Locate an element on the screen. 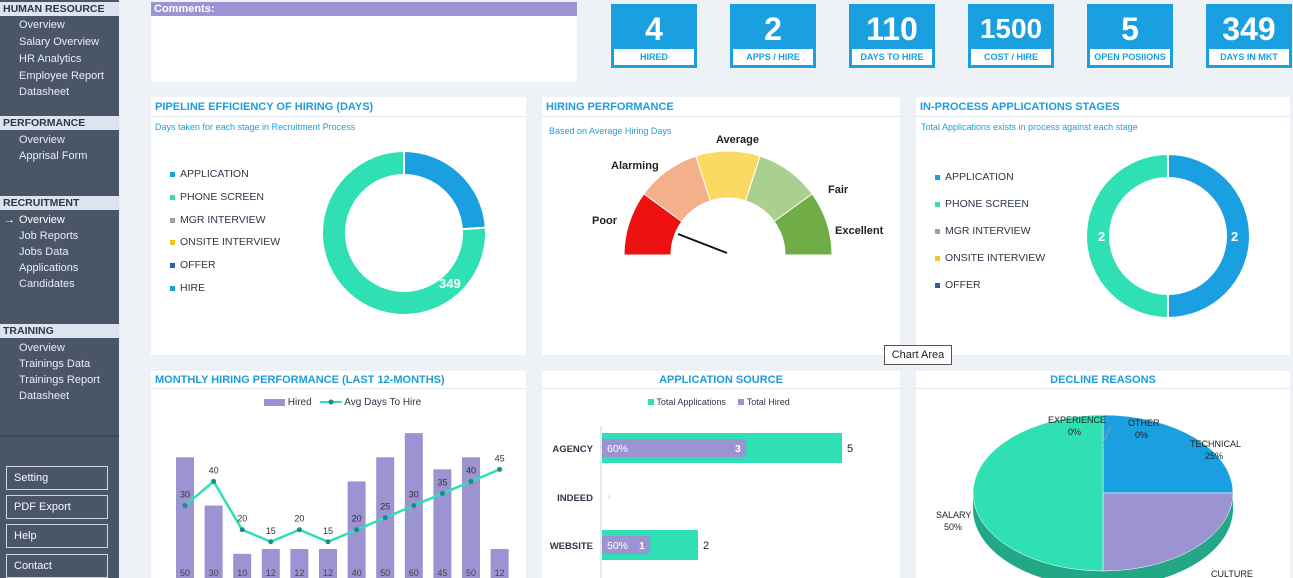 The width and height of the screenshot is (1293, 578). legend-swatch-hired is located at coordinates (274, 402).